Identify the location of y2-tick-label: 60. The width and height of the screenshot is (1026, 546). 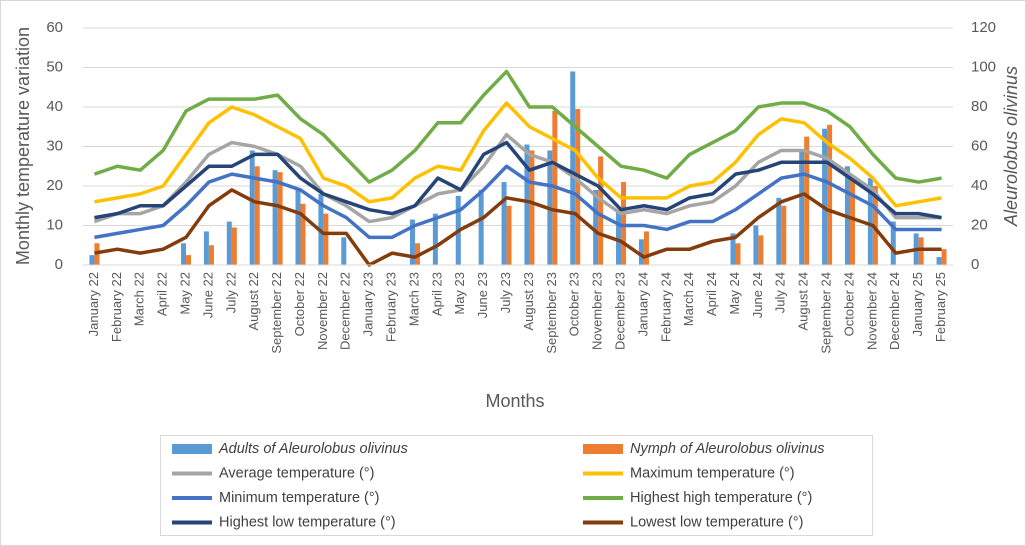
(979, 145).